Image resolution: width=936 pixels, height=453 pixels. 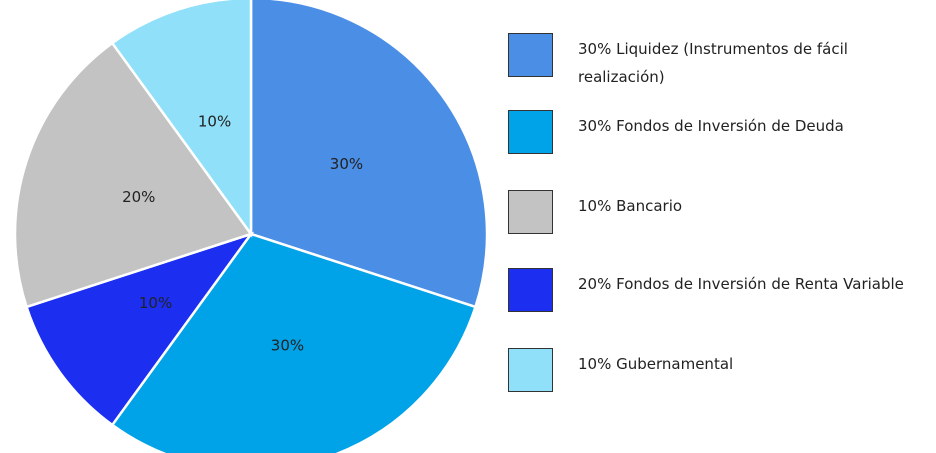 I want to click on legend-item: 10% Bancario, so click(x=722, y=213).